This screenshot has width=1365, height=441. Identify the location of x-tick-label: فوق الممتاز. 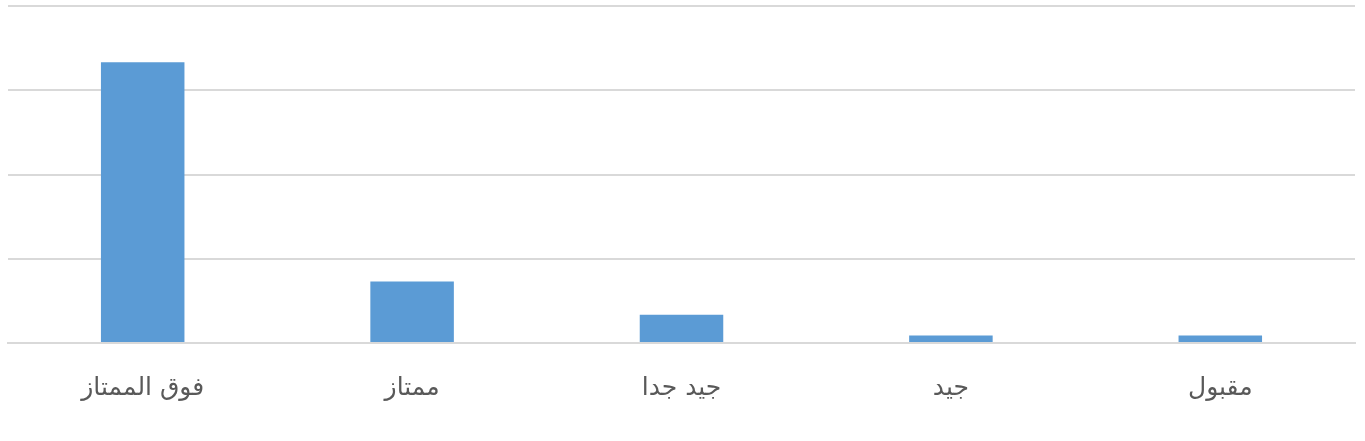
(142, 386).